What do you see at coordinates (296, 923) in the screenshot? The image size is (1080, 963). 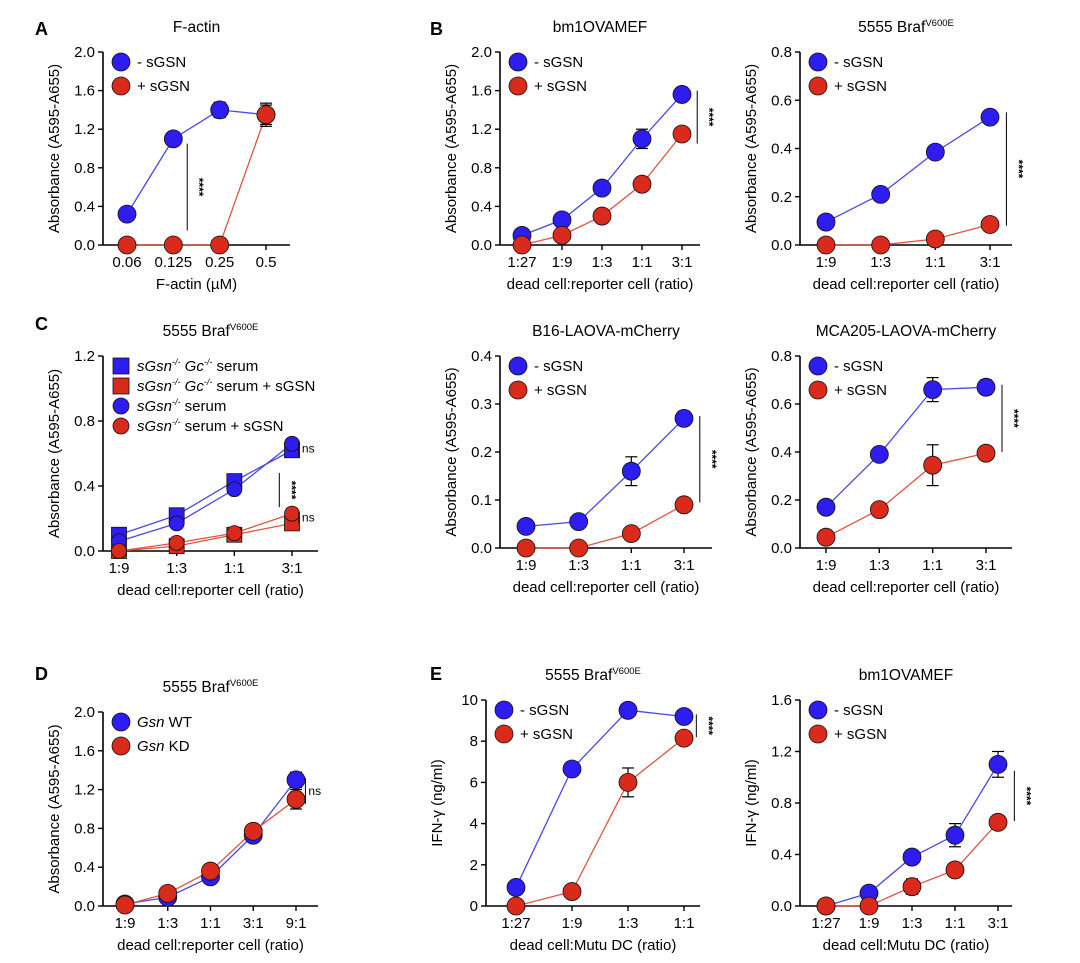 I see `x-tick-label: 9:1` at bounding box center [296, 923].